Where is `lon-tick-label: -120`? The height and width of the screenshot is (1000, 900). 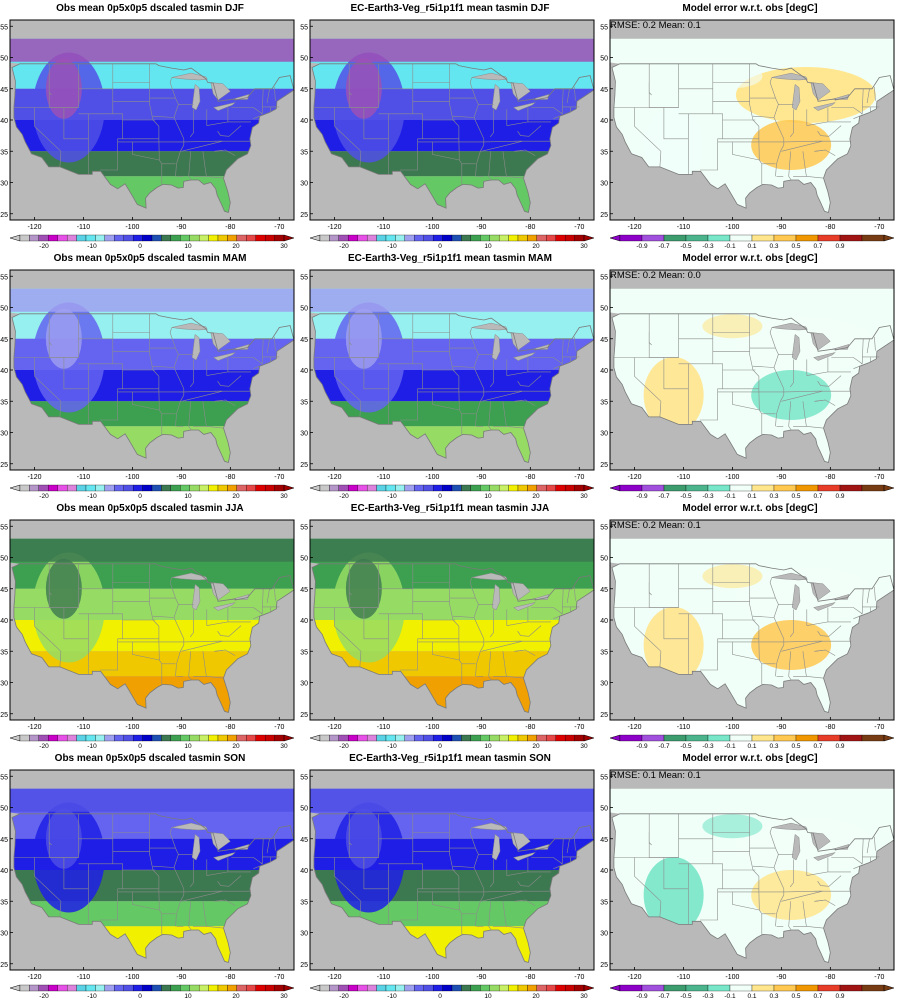 lon-tick-label: -120 is located at coordinates (34, 727).